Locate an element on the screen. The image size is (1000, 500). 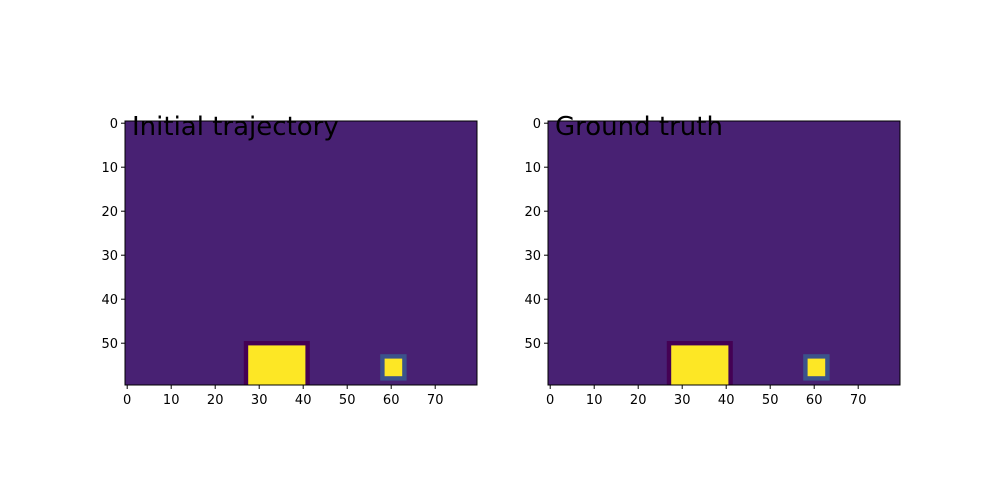
chart-title: Ground truth is located at coordinates (639, 127).